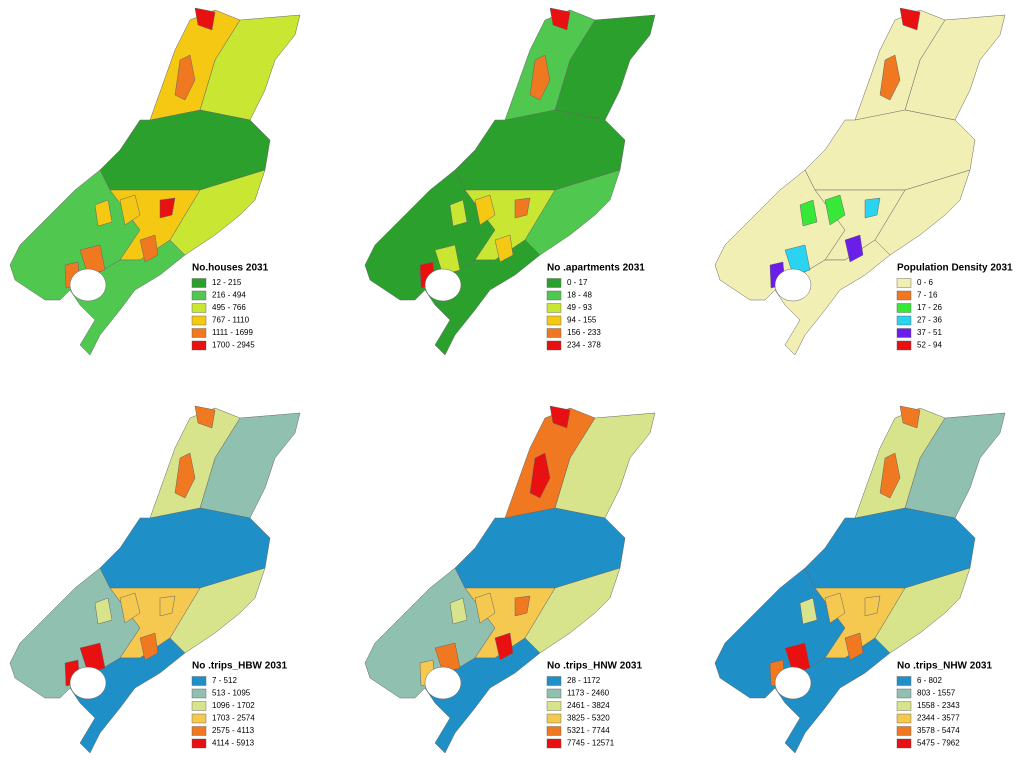  Describe the element at coordinates (927, 295) in the screenshot. I see `legend-label: 7 - 16` at that location.